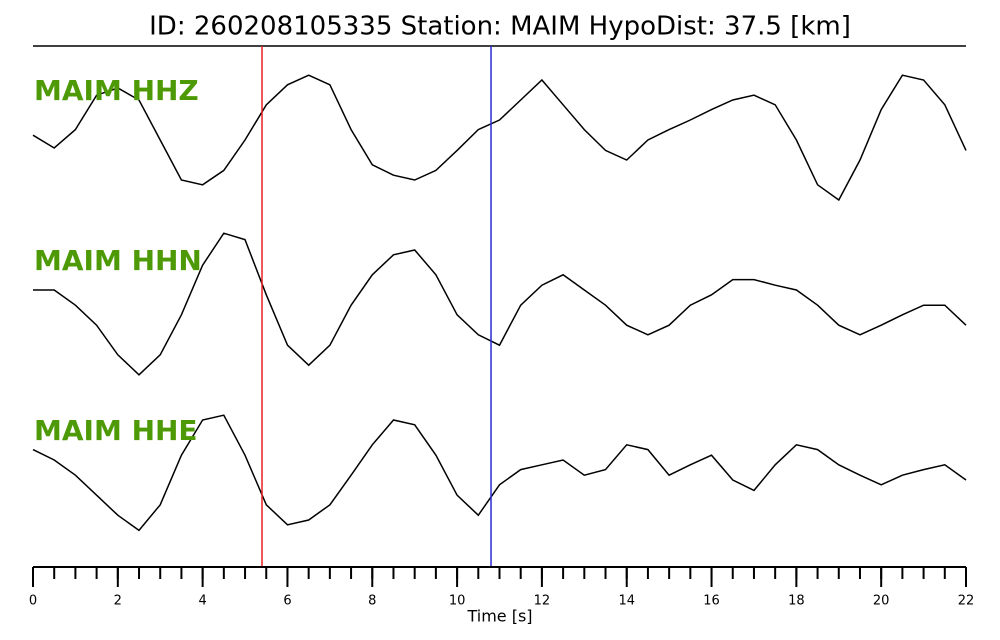 The height and width of the screenshot is (640, 1000). I want to click on x-tick-label: 12, so click(542, 601).